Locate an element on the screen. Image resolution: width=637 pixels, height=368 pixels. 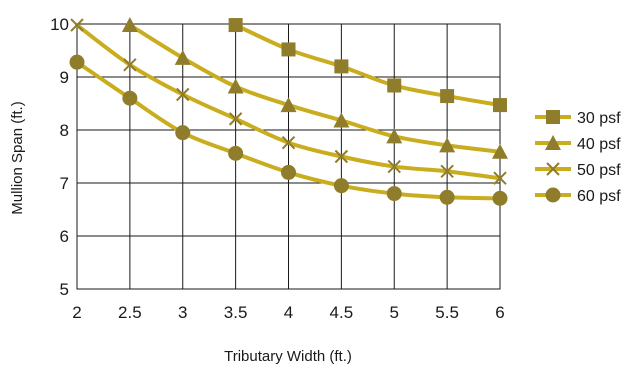
legend-item: 40 psf is located at coordinates (578, 144).